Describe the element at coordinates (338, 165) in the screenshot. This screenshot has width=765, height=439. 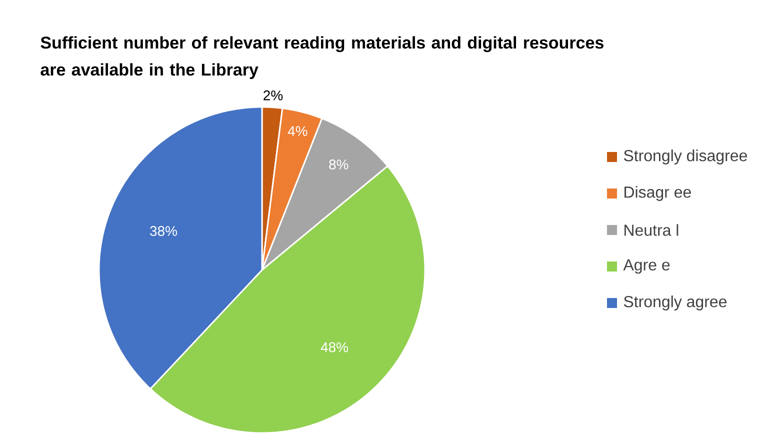
I see `data-label: 8%` at that location.